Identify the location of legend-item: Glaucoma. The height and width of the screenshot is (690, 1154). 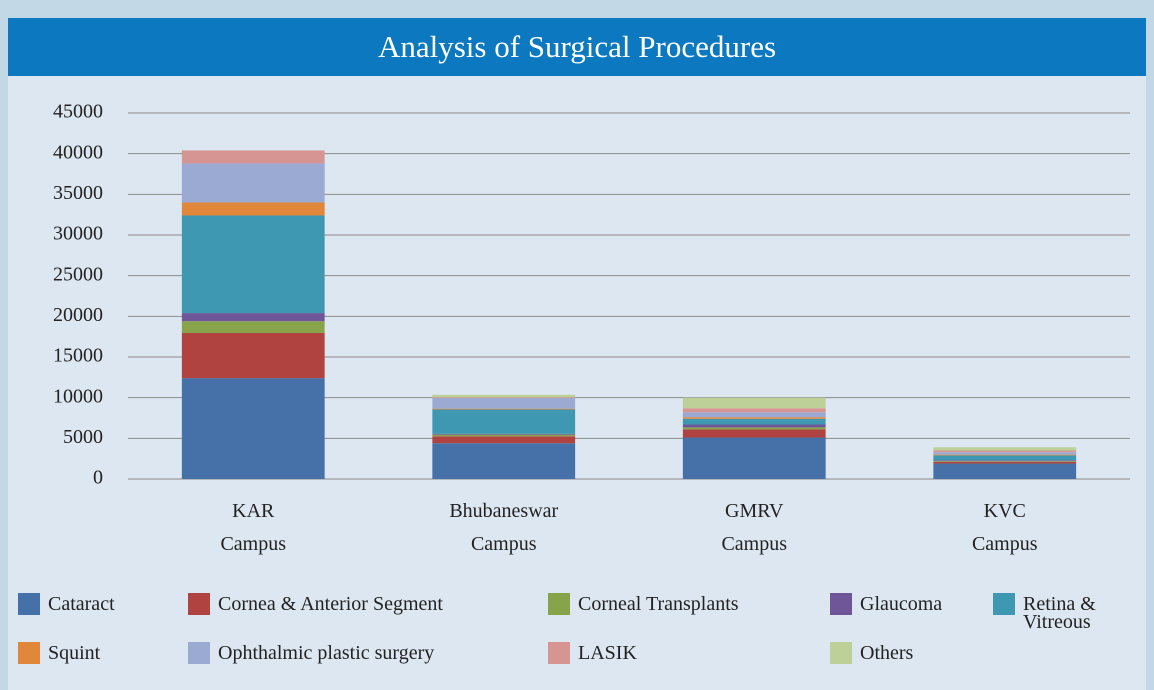
(886, 604).